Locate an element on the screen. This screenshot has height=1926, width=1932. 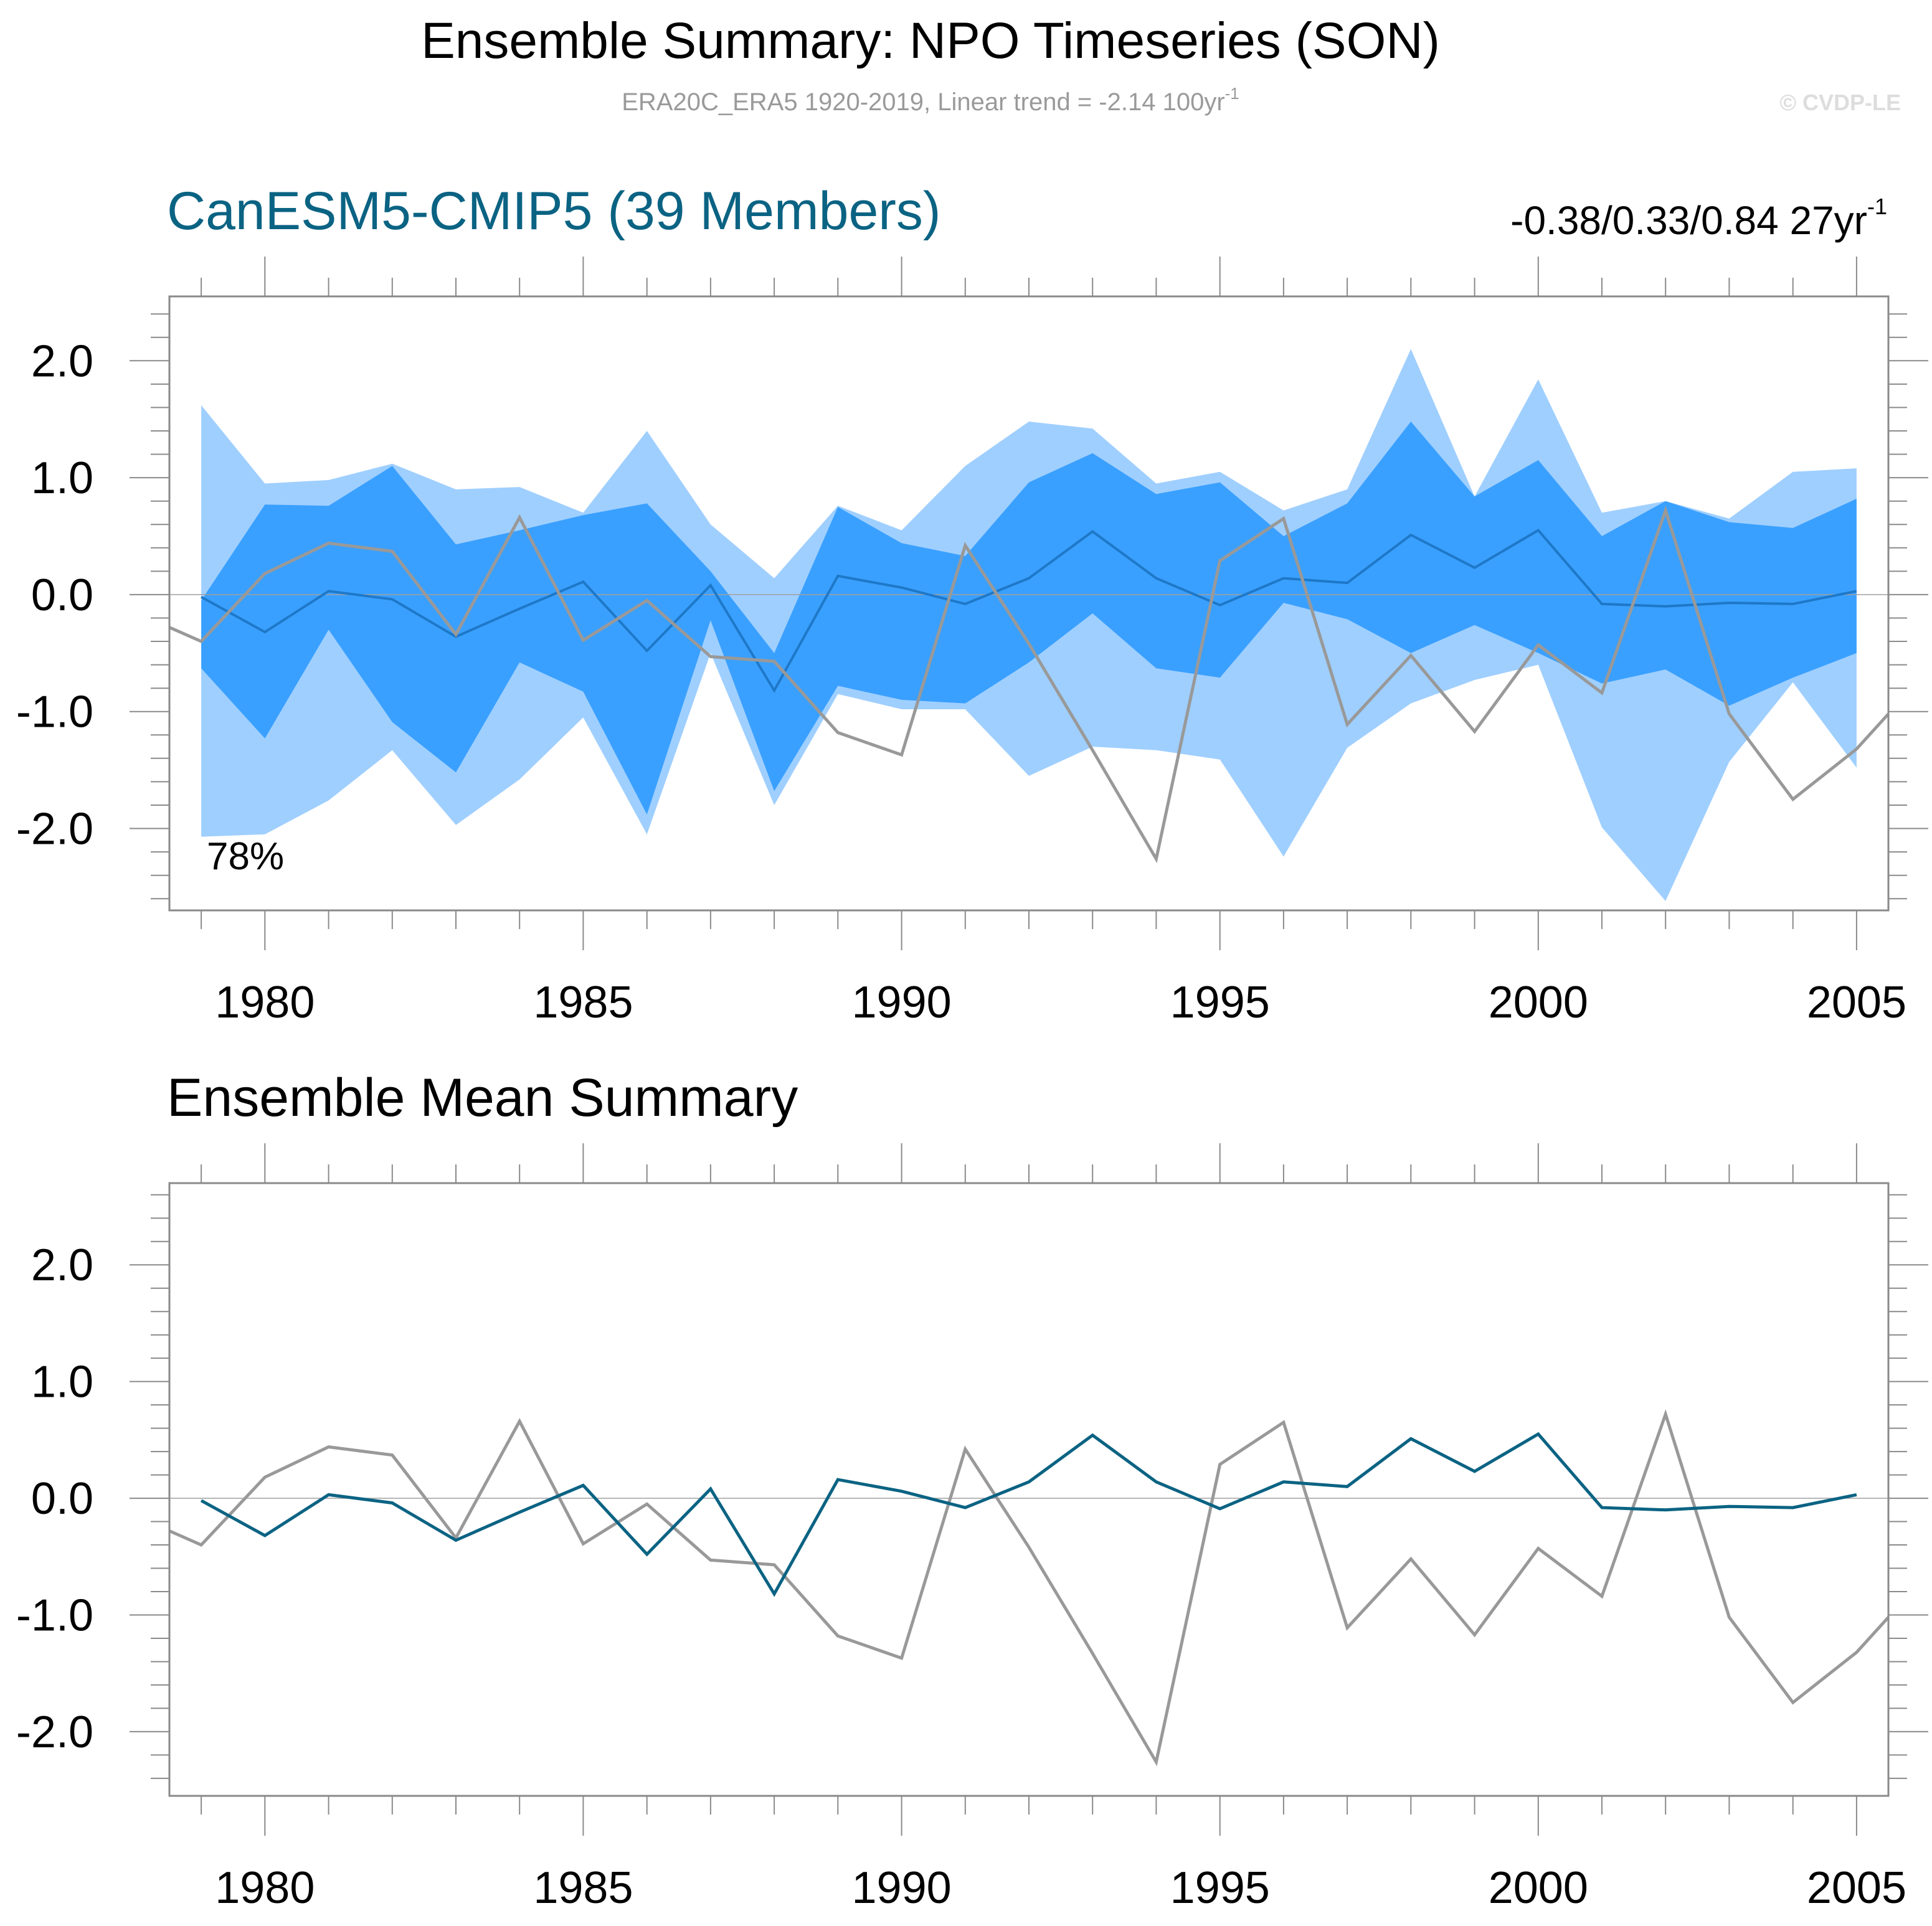
panel2-x-tick-label: 1995 is located at coordinates (1220, 1888).